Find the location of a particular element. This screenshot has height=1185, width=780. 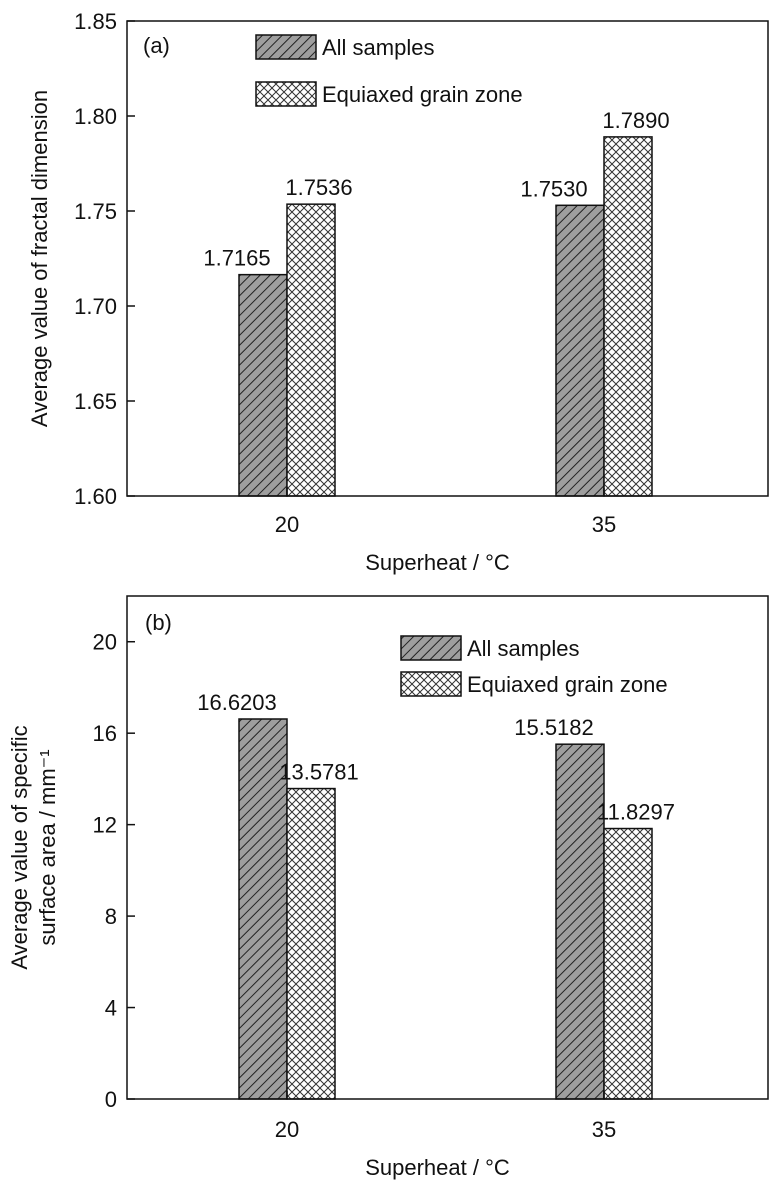

panel-label: (a) is located at coordinates (156, 45).